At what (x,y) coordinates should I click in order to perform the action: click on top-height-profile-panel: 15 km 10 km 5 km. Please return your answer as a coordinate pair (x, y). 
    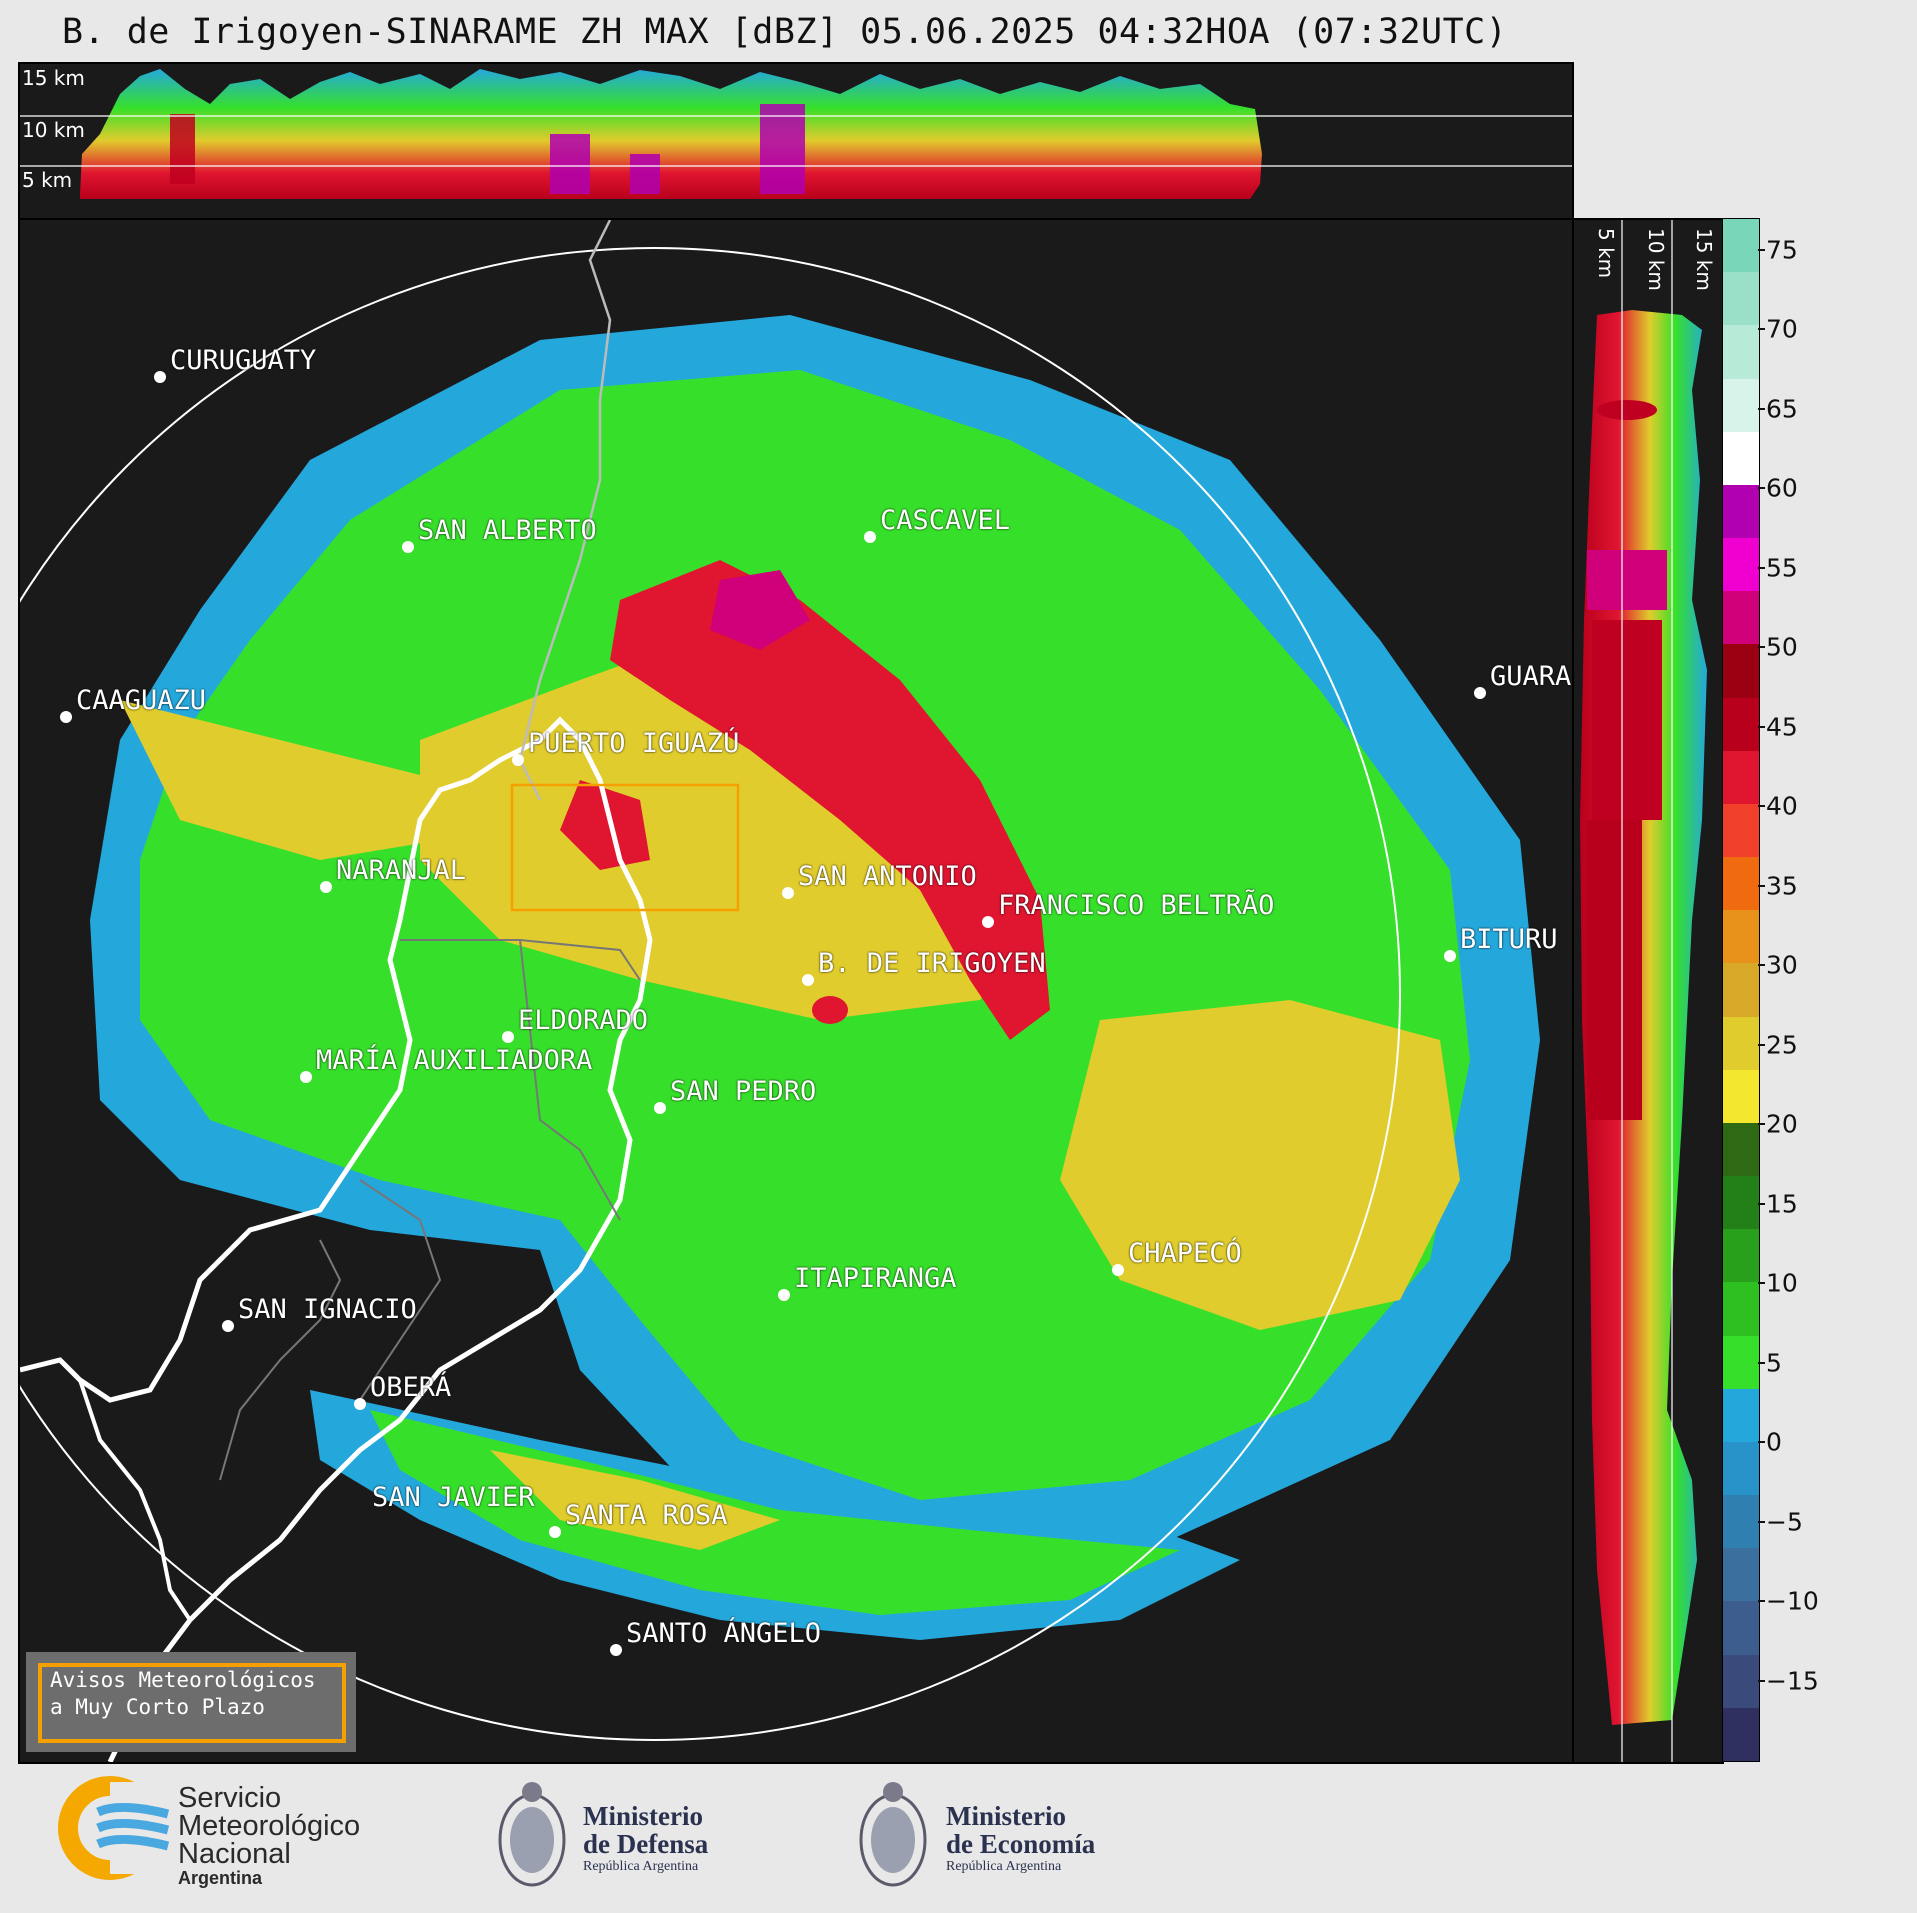
    Looking at the image, I should click on (796, 141).